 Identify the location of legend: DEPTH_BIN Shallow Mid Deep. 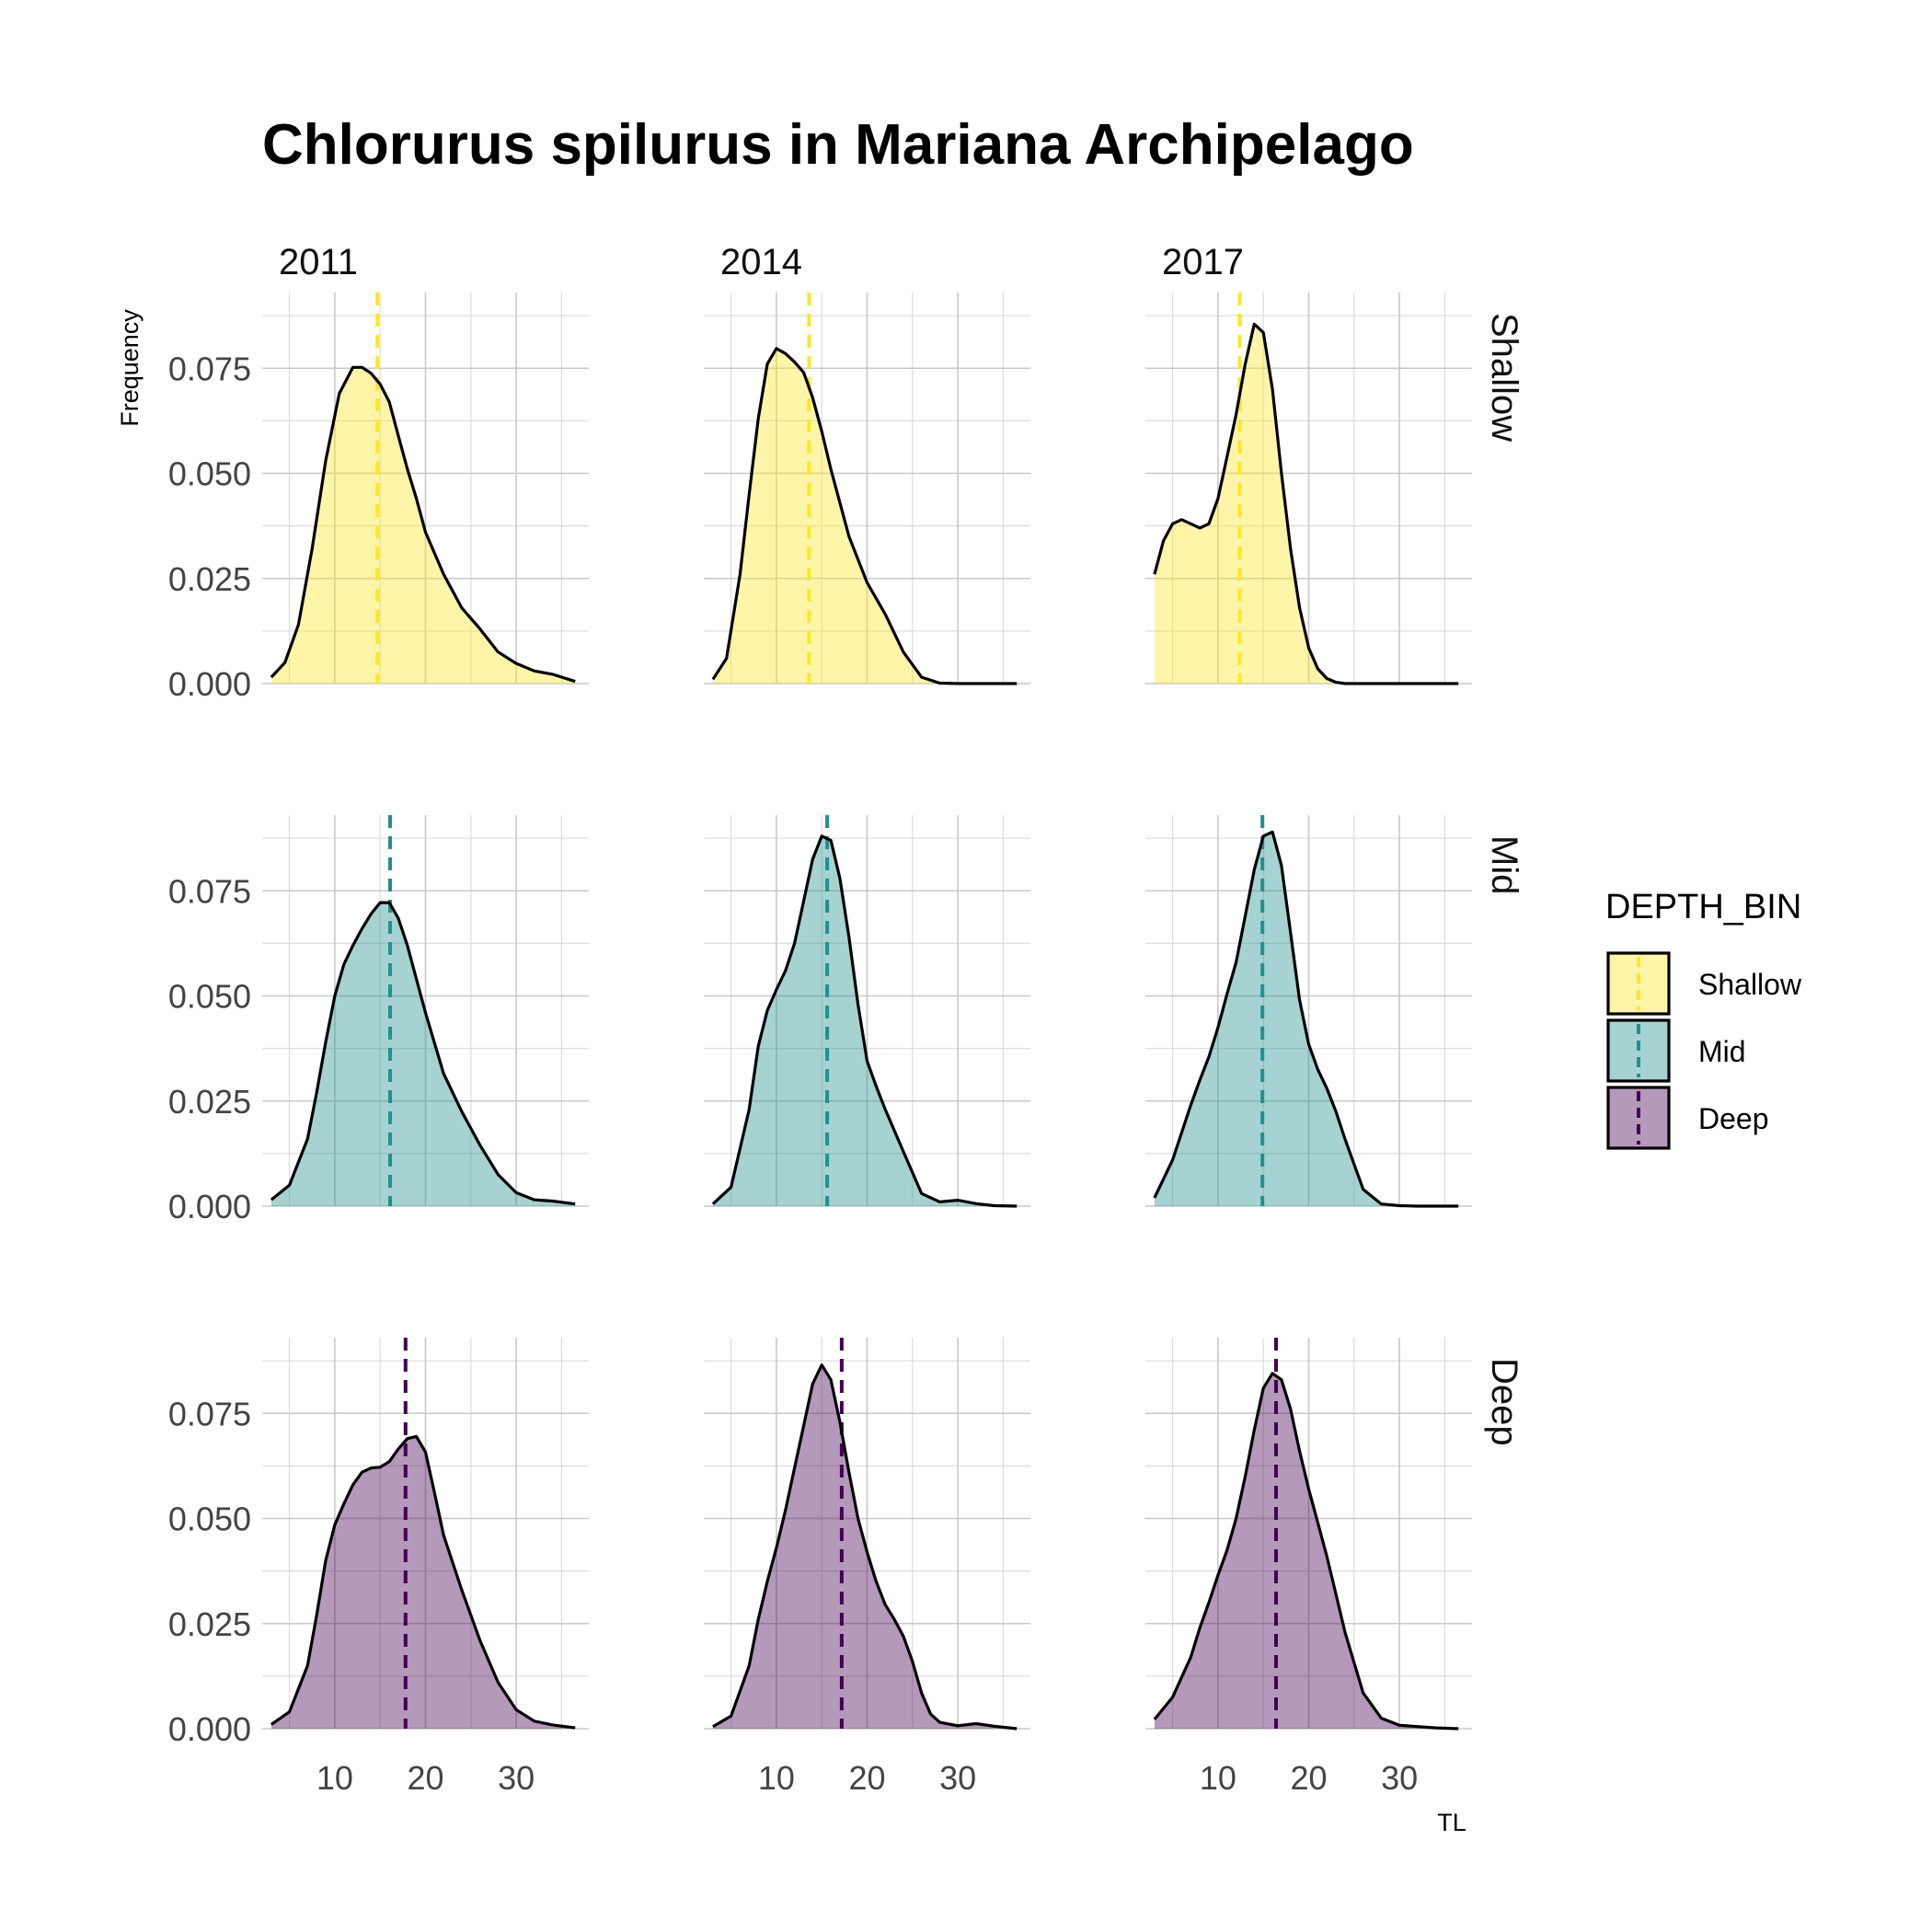
(1703, 1019).